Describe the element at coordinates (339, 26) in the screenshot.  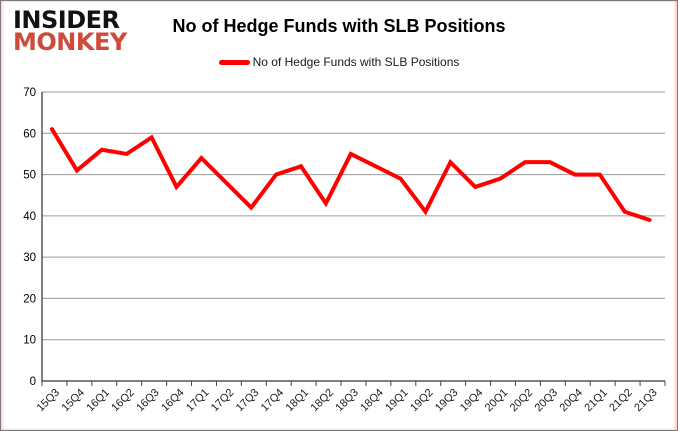
I see `chart-title: No of Hedge Funds with SLB Positions` at that location.